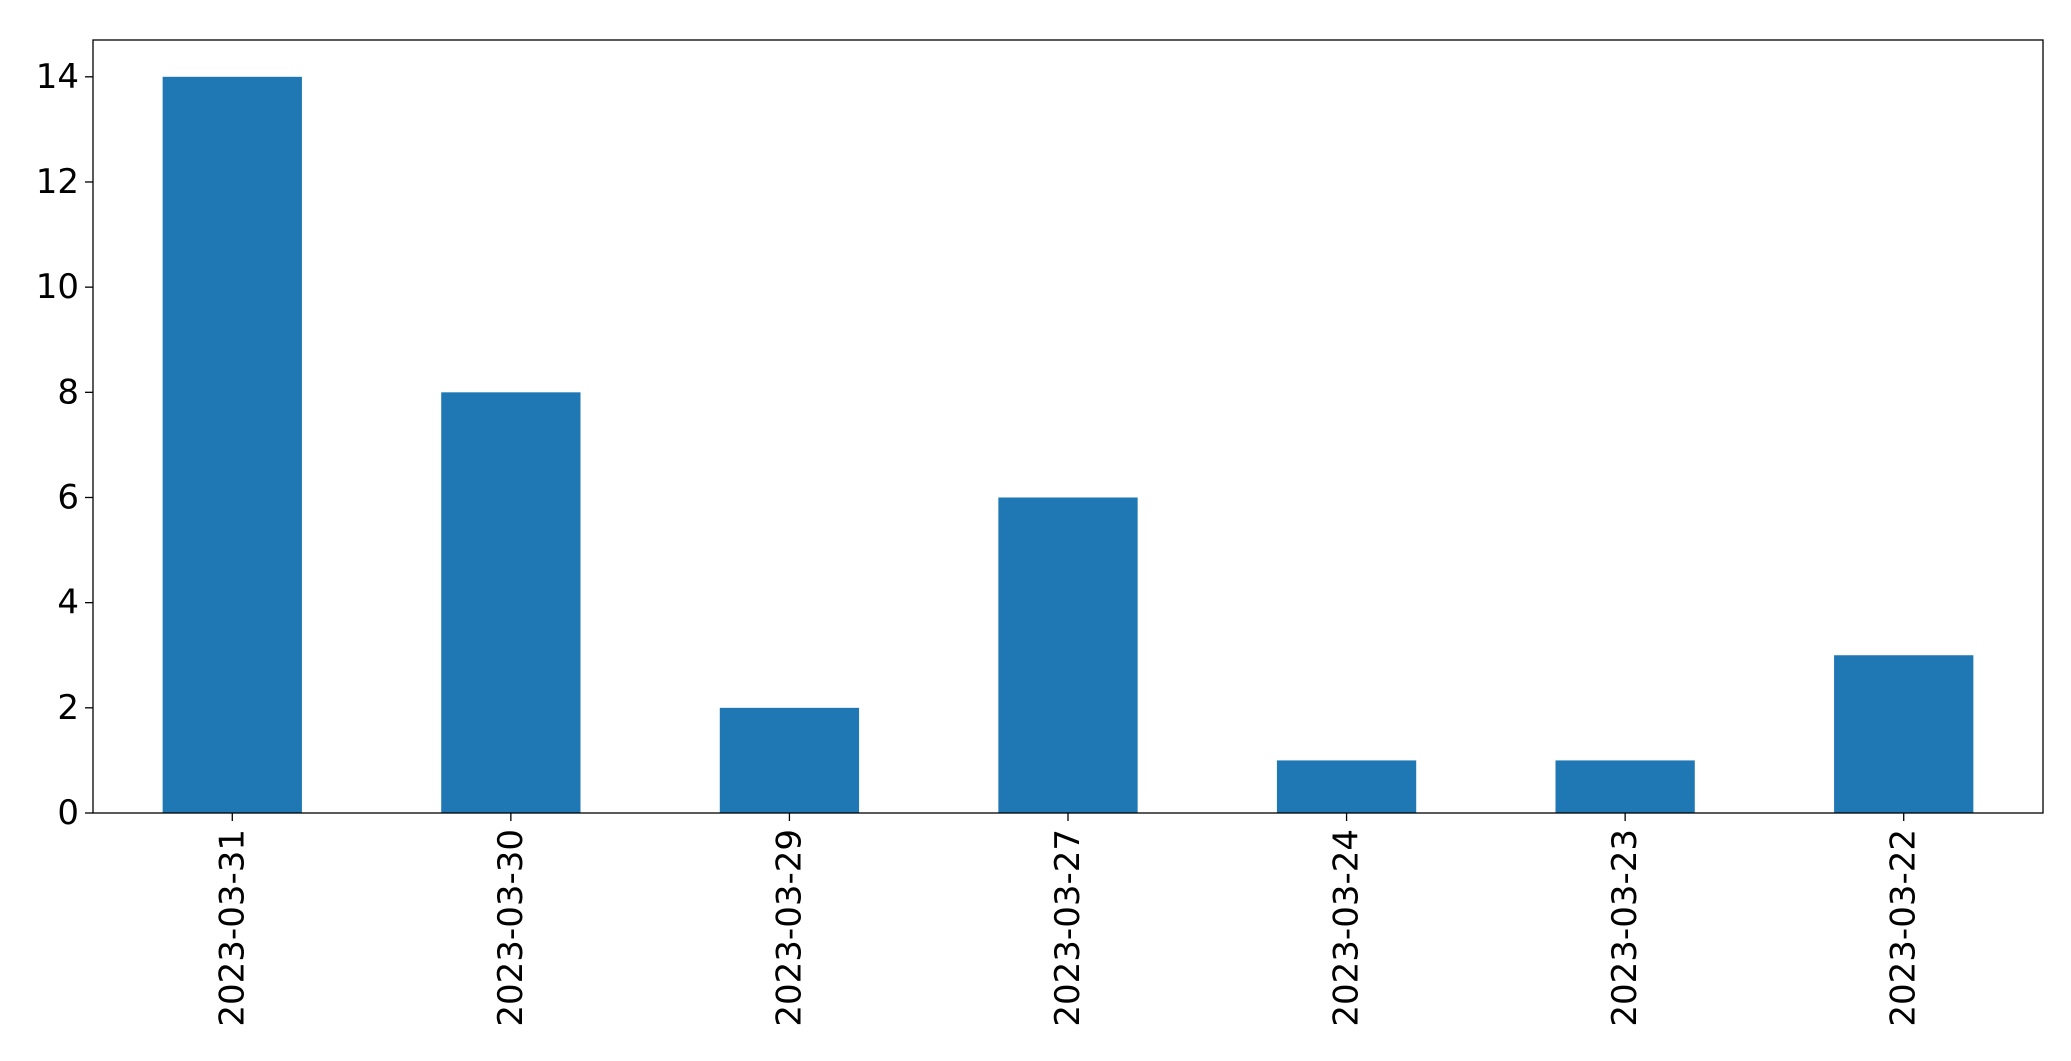  What do you see at coordinates (68, 813) in the screenshot?
I see `y-tick-label: 0` at bounding box center [68, 813].